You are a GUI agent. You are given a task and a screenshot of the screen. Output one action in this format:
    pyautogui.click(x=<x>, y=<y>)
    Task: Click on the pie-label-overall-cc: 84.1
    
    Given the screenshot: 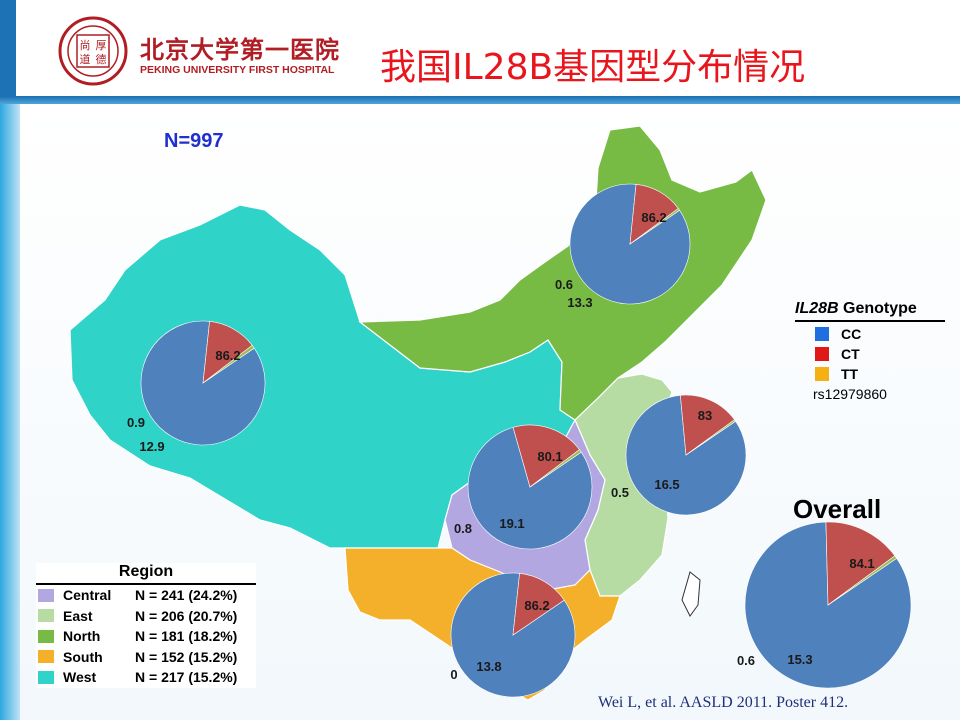 What is the action you would take?
    pyautogui.click(x=861, y=563)
    